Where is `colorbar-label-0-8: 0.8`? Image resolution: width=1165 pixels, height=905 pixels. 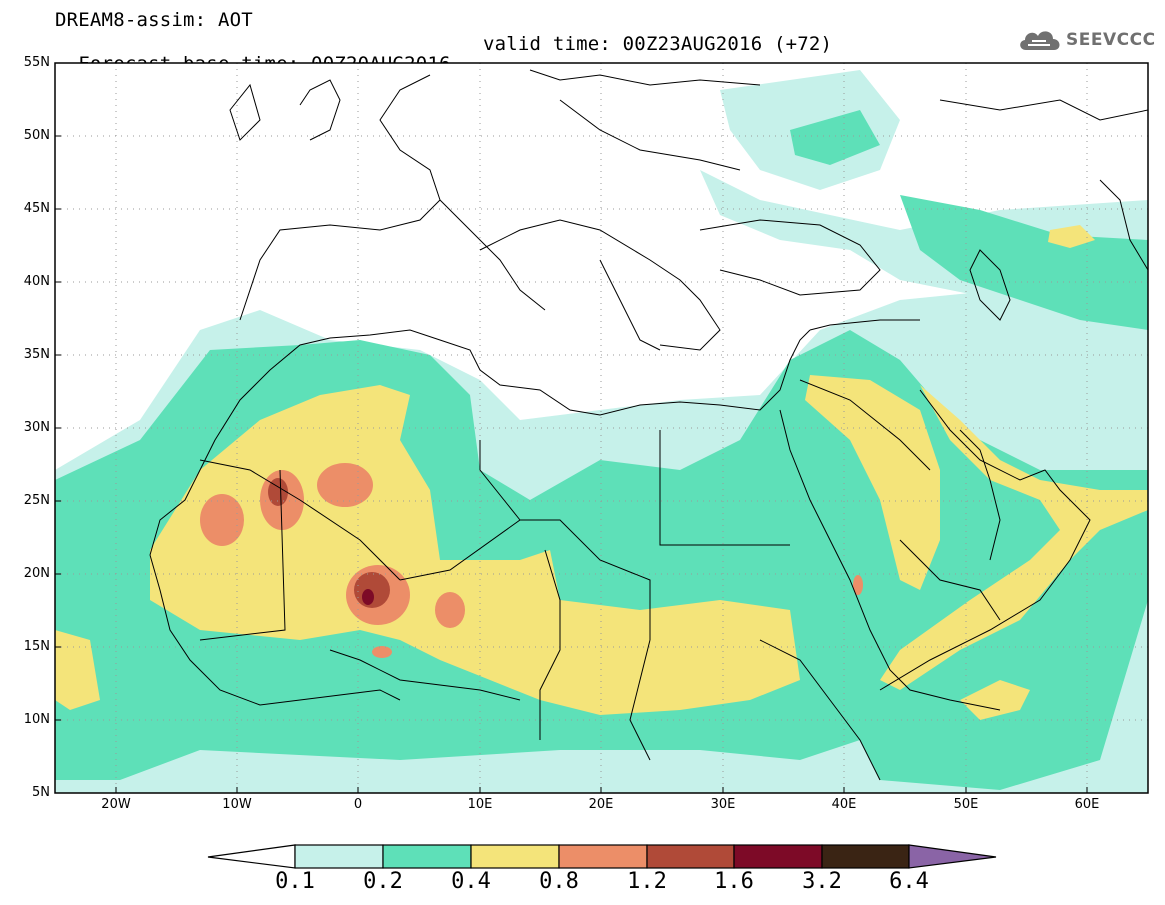 colorbar-label-0-8: 0.8 is located at coordinates (559, 881).